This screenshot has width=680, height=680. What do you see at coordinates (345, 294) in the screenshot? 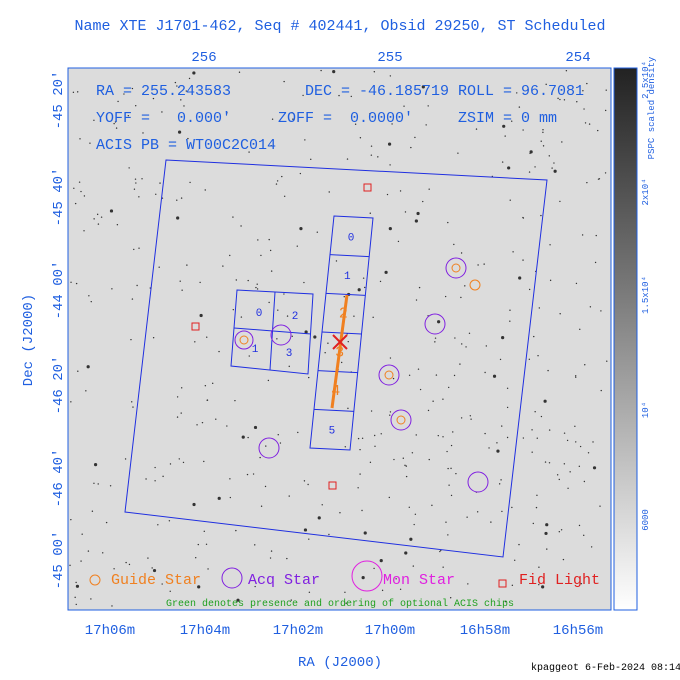
I see `acis-s-divider` at bounding box center [345, 294].